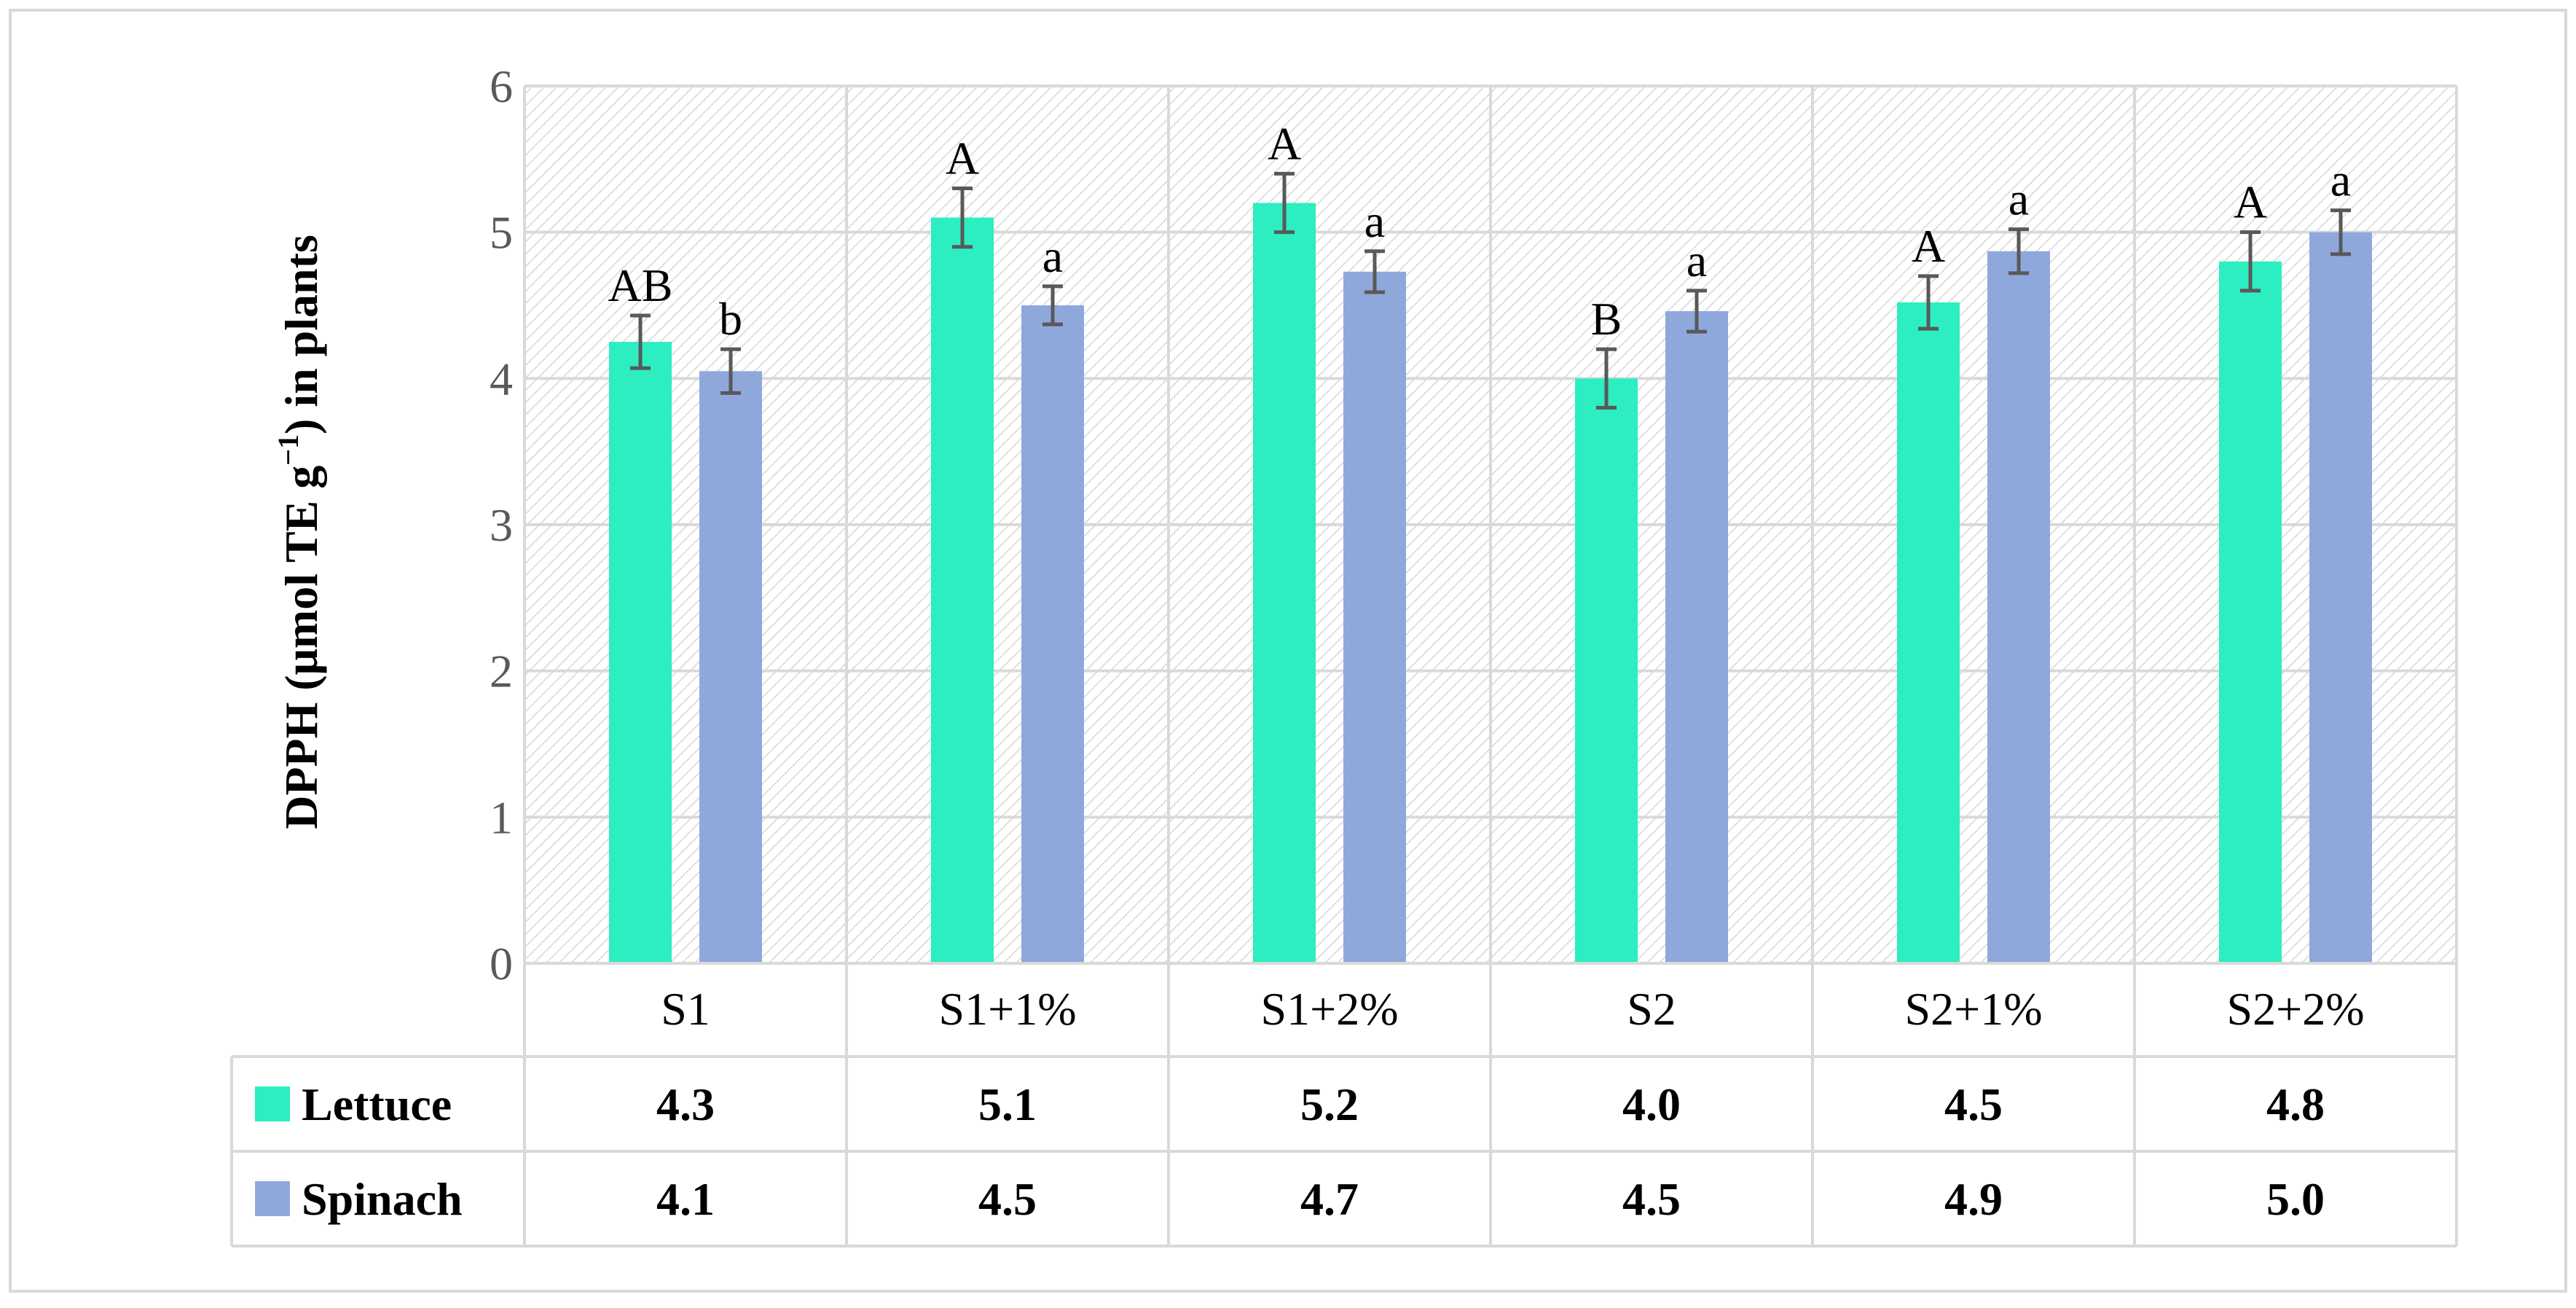  I want to click on legend-swatch-lettuce, so click(272, 1103).